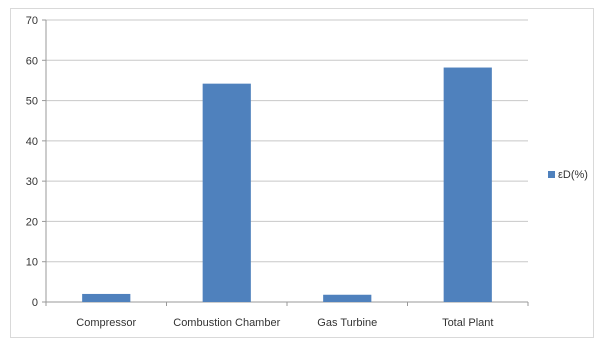 This screenshot has height=340, width=597. I want to click on y-tick-label: 10, so click(32, 263).